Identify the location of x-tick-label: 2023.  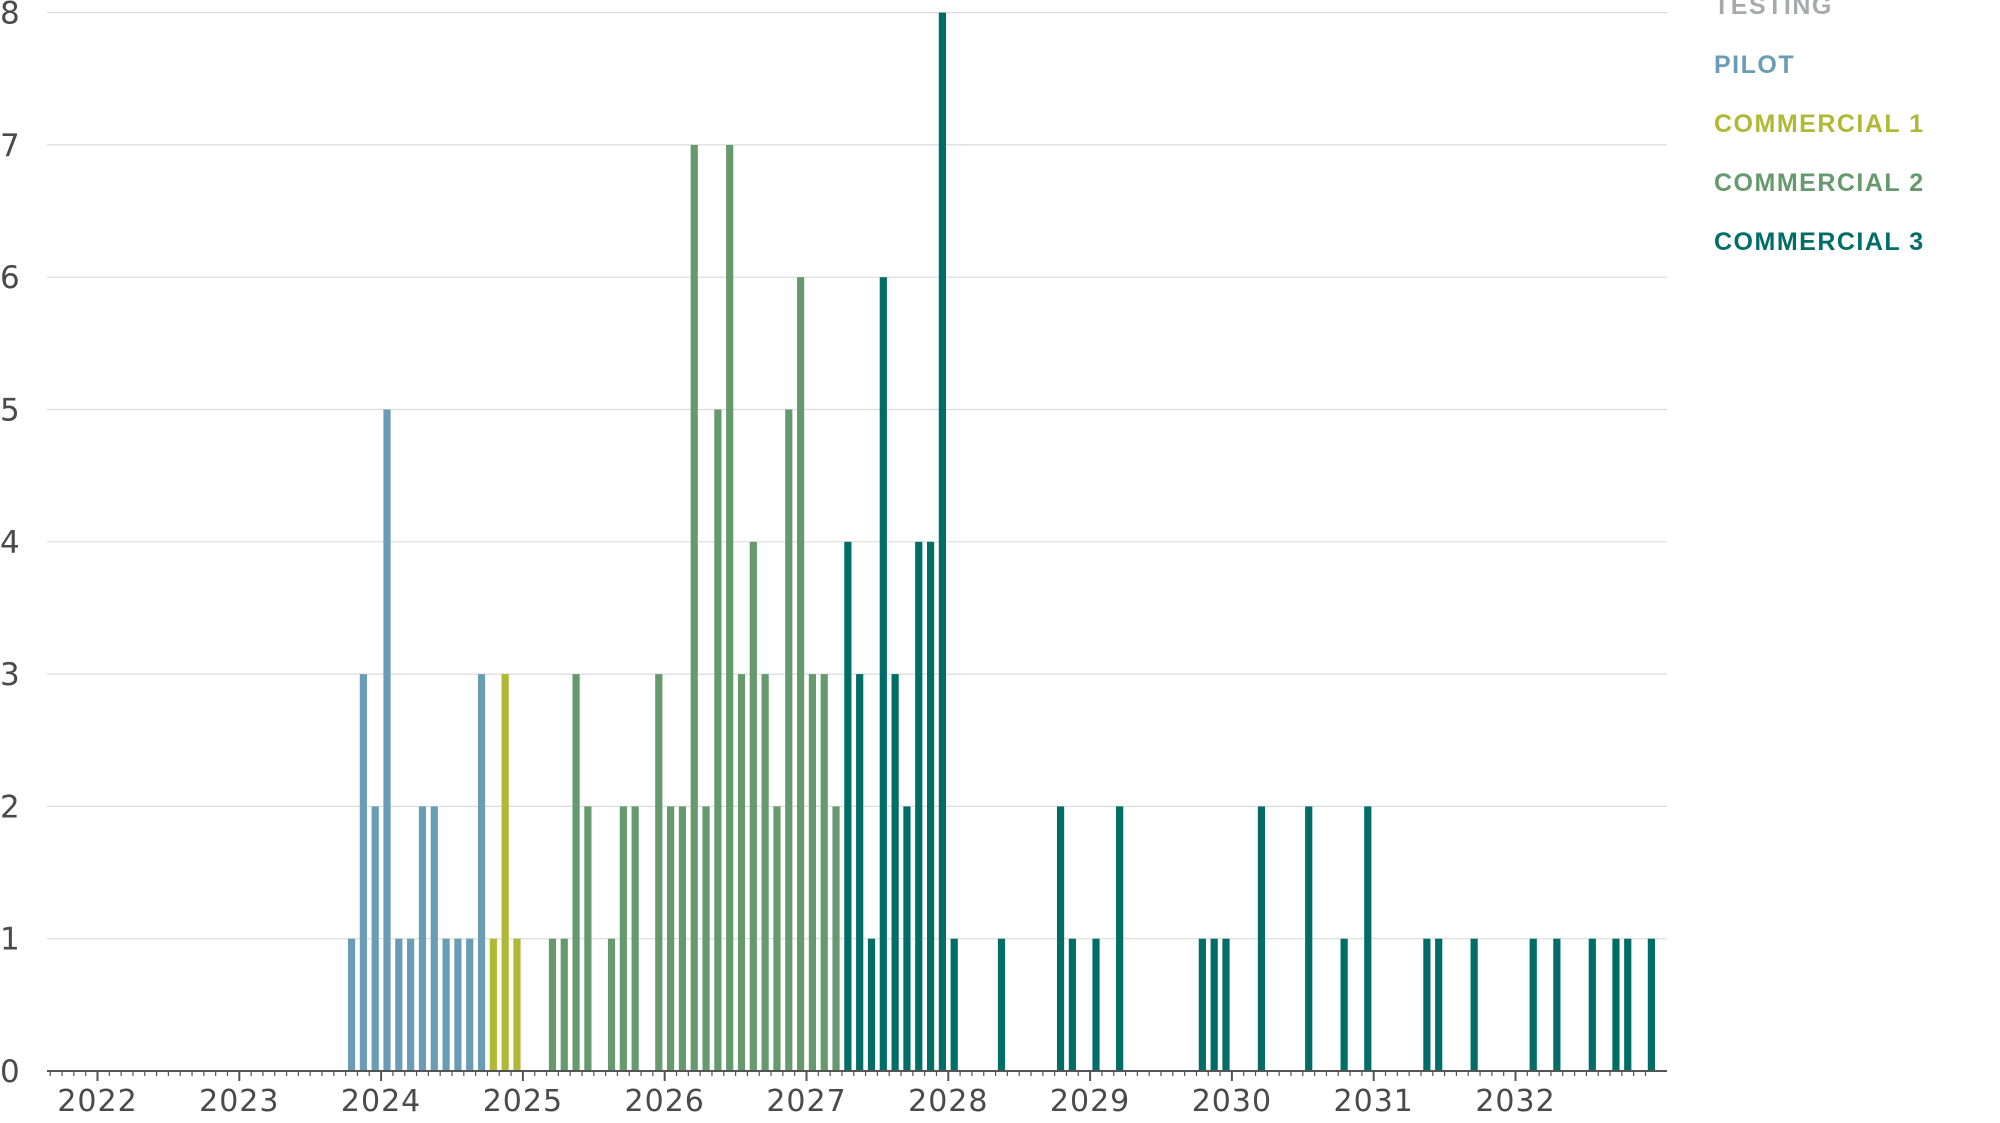
(239, 1101).